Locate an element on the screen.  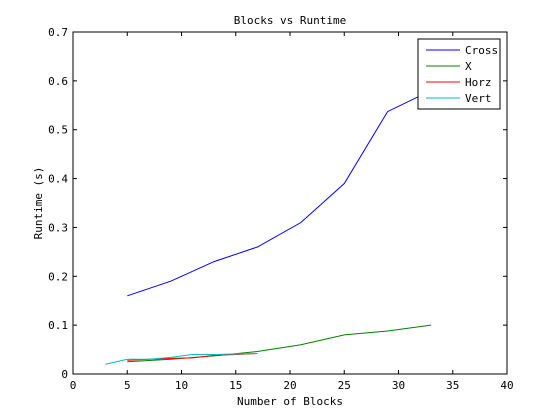
y-tick-label: 0.2 is located at coordinates (58, 276).